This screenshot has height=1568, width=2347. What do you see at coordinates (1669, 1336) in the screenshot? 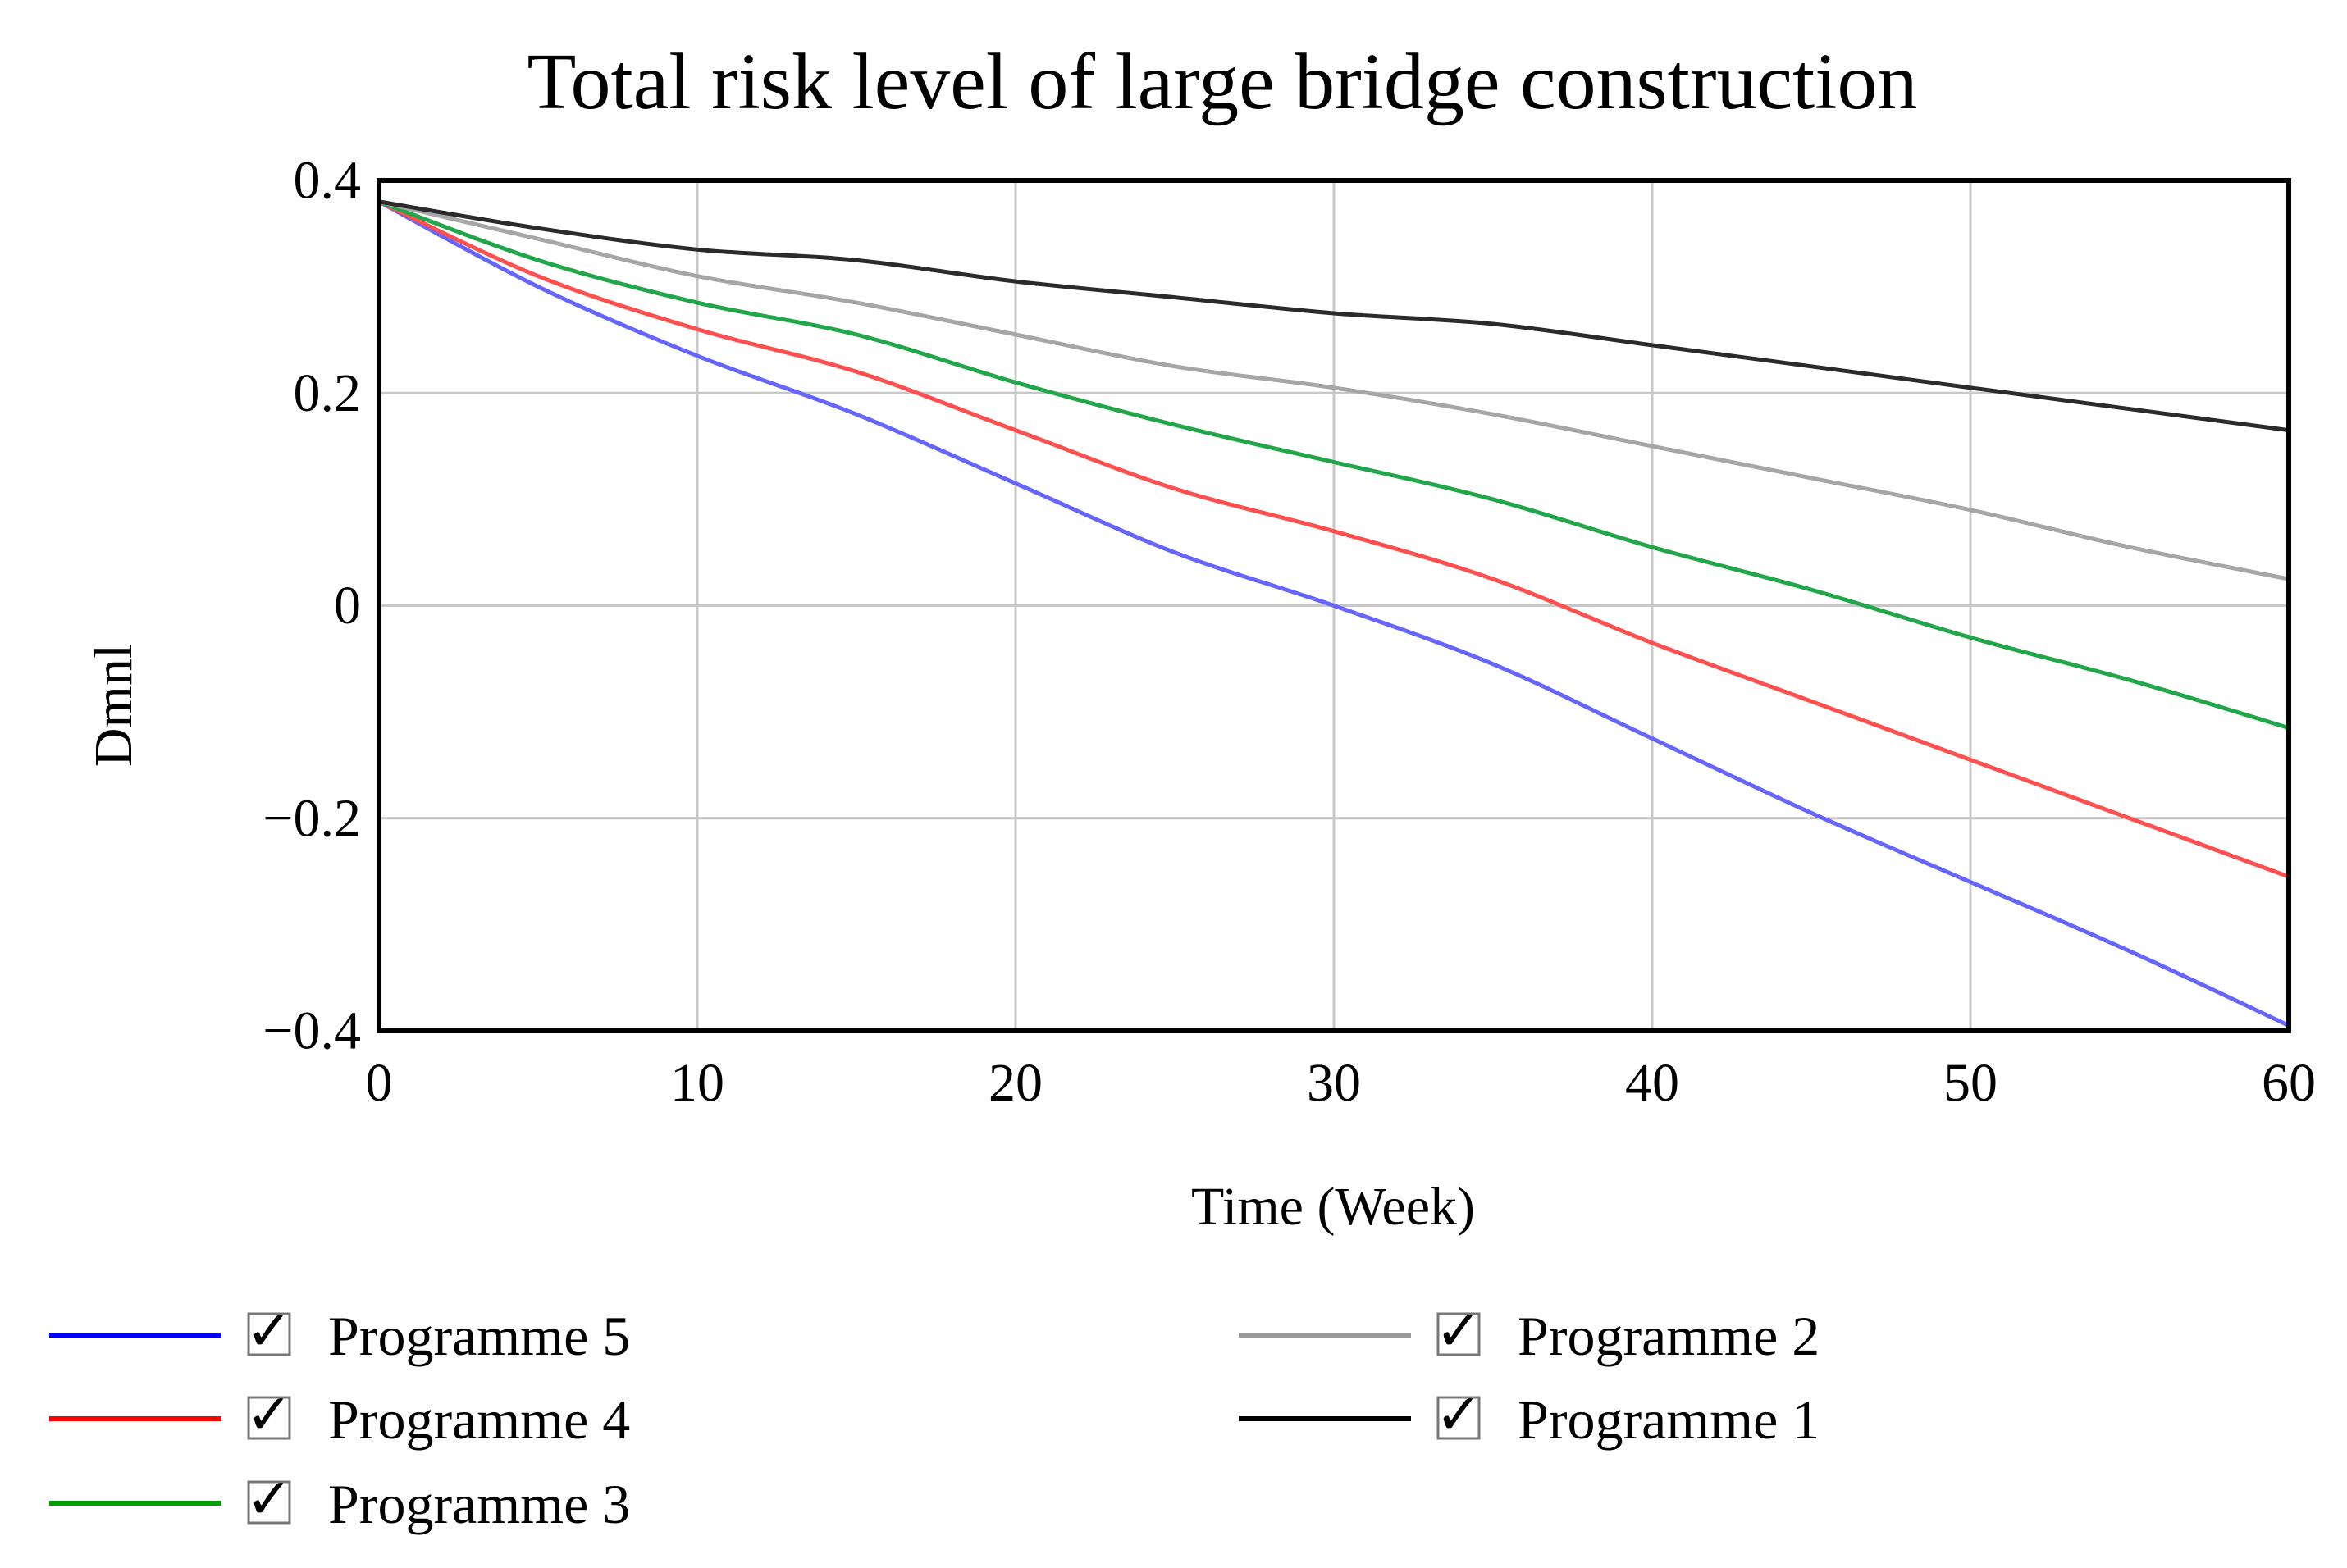
I see `legend-label-programme-2: Programme 2` at bounding box center [1669, 1336].